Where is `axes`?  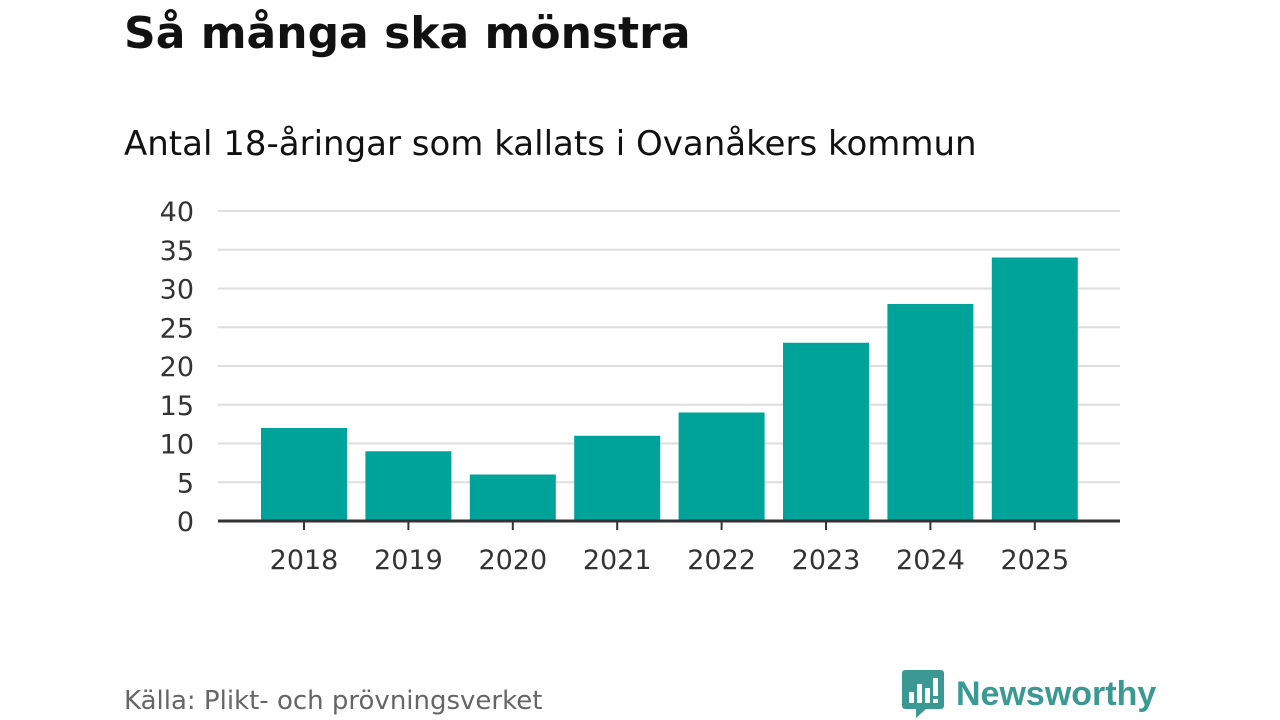 axes is located at coordinates (669, 524).